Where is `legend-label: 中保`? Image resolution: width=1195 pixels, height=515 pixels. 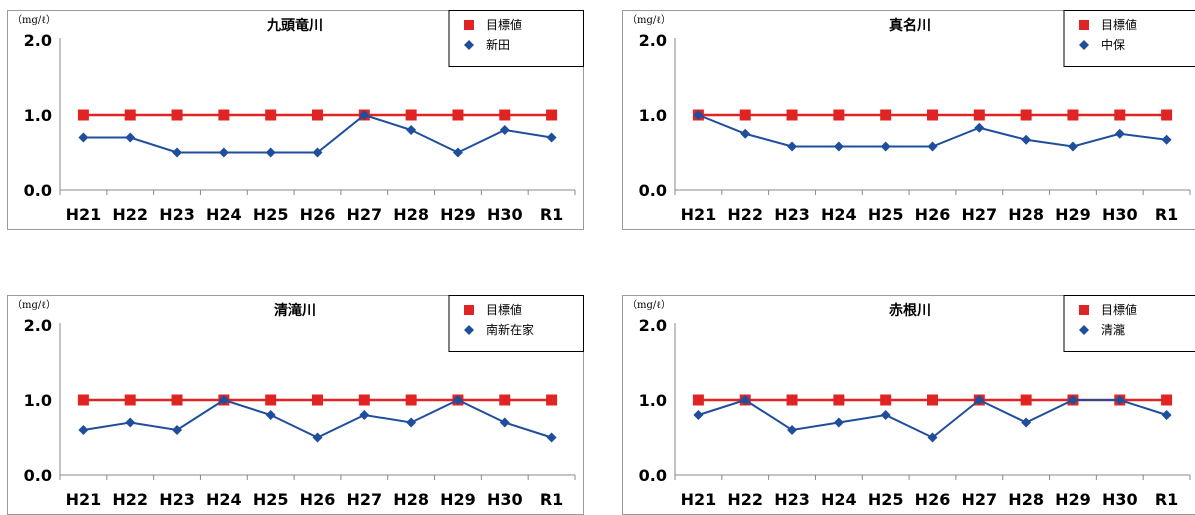
legend-label: 中保 is located at coordinates (1113, 44).